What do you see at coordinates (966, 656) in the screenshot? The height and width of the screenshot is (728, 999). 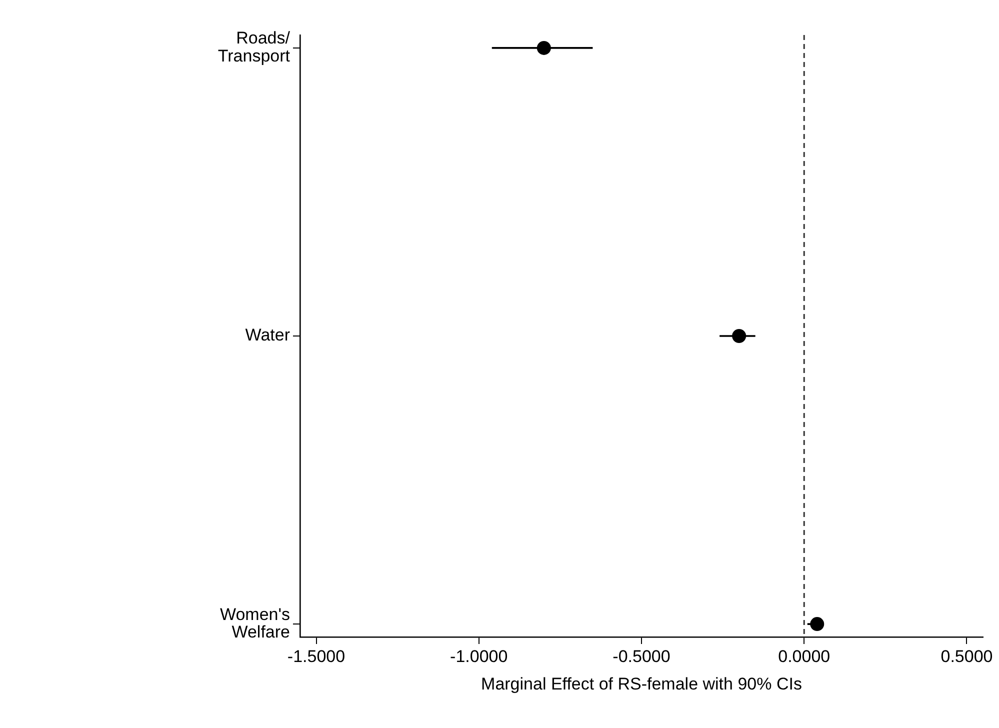 I see `x-tick-label: 0.5000` at bounding box center [966, 656].